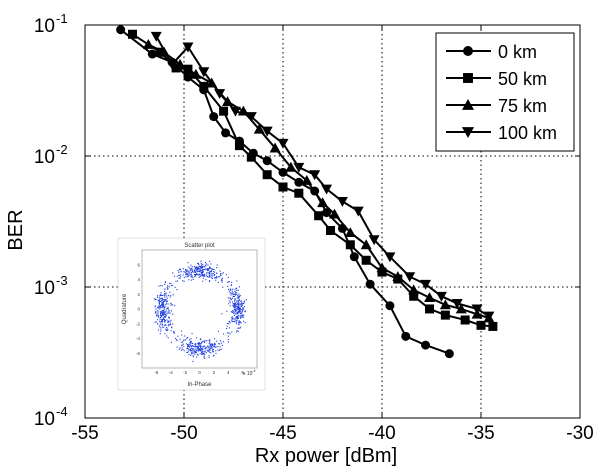 This screenshot has height=470, width=600. I want to click on inset-y-tick: -4, so click(138, 338).